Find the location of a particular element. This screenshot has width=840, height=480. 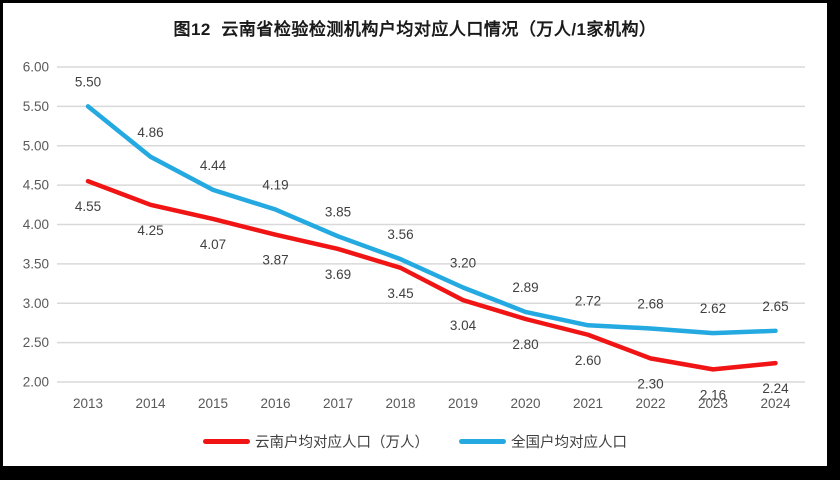

x-tick-label: 2020 is located at coordinates (525, 403).